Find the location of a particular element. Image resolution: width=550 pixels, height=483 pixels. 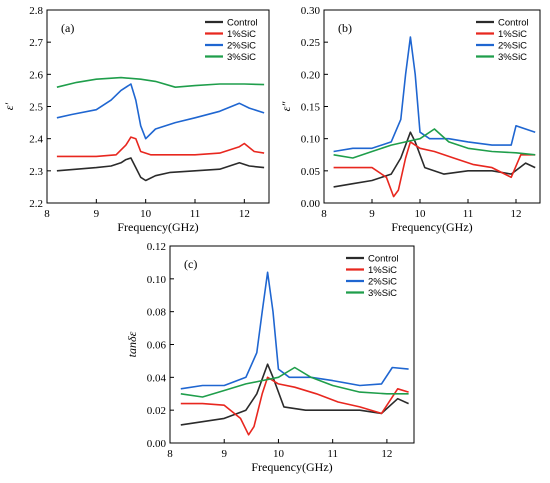

y-tick-label: 2.3 is located at coordinates (36, 172).